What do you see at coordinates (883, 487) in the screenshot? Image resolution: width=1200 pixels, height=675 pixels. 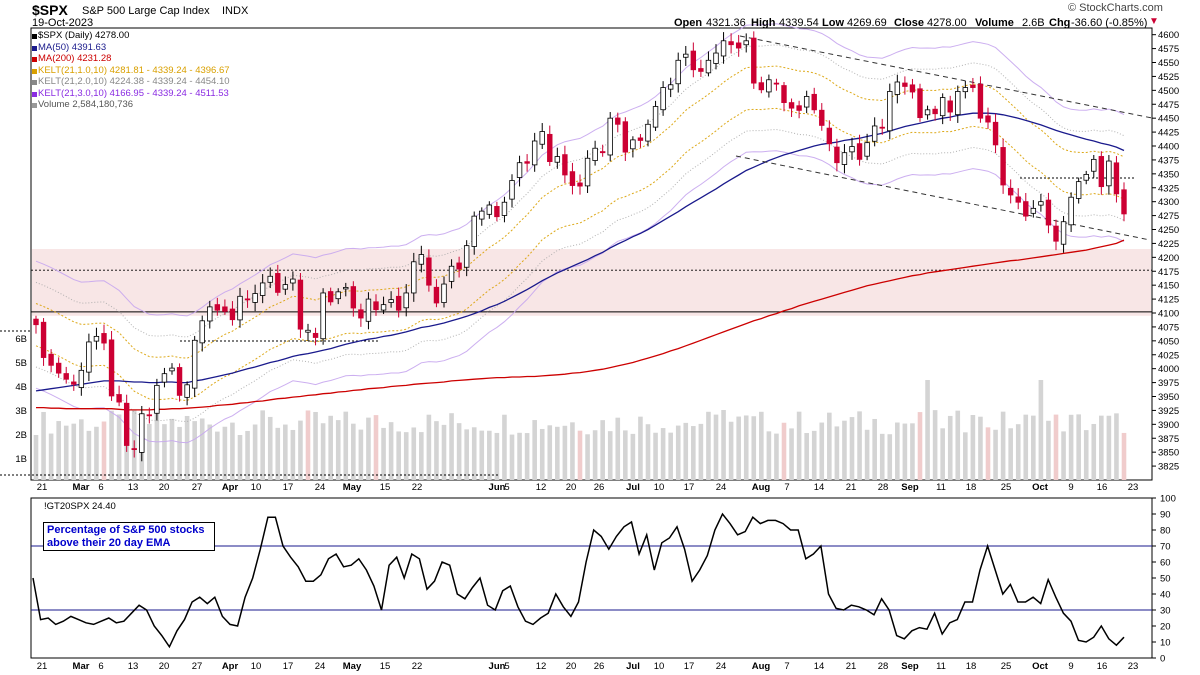 I see `x-tick-label: 28` at bounding box center [883, 487].